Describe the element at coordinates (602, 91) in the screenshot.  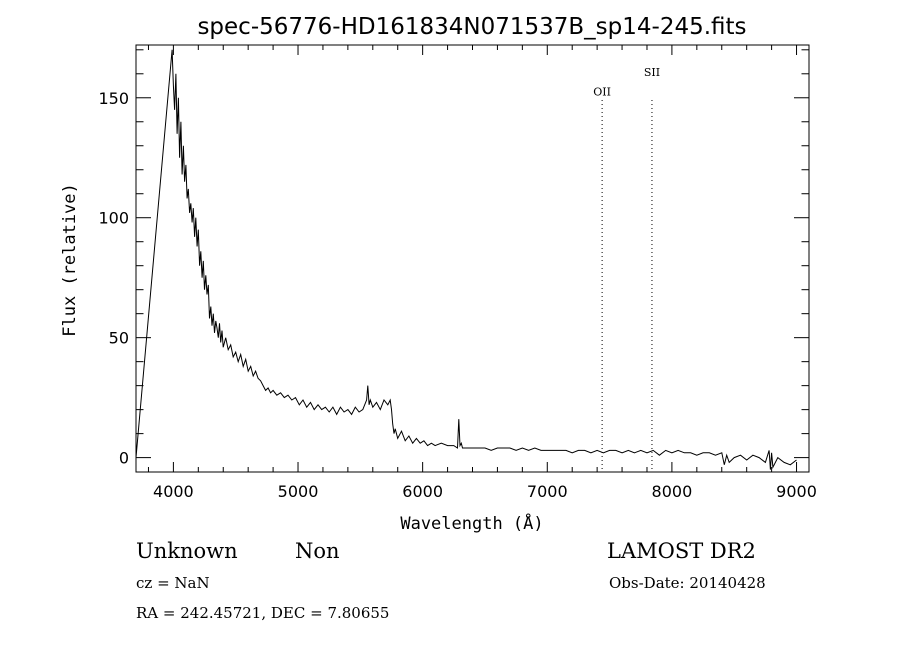
I see `line-marker-label: OII` at that location.